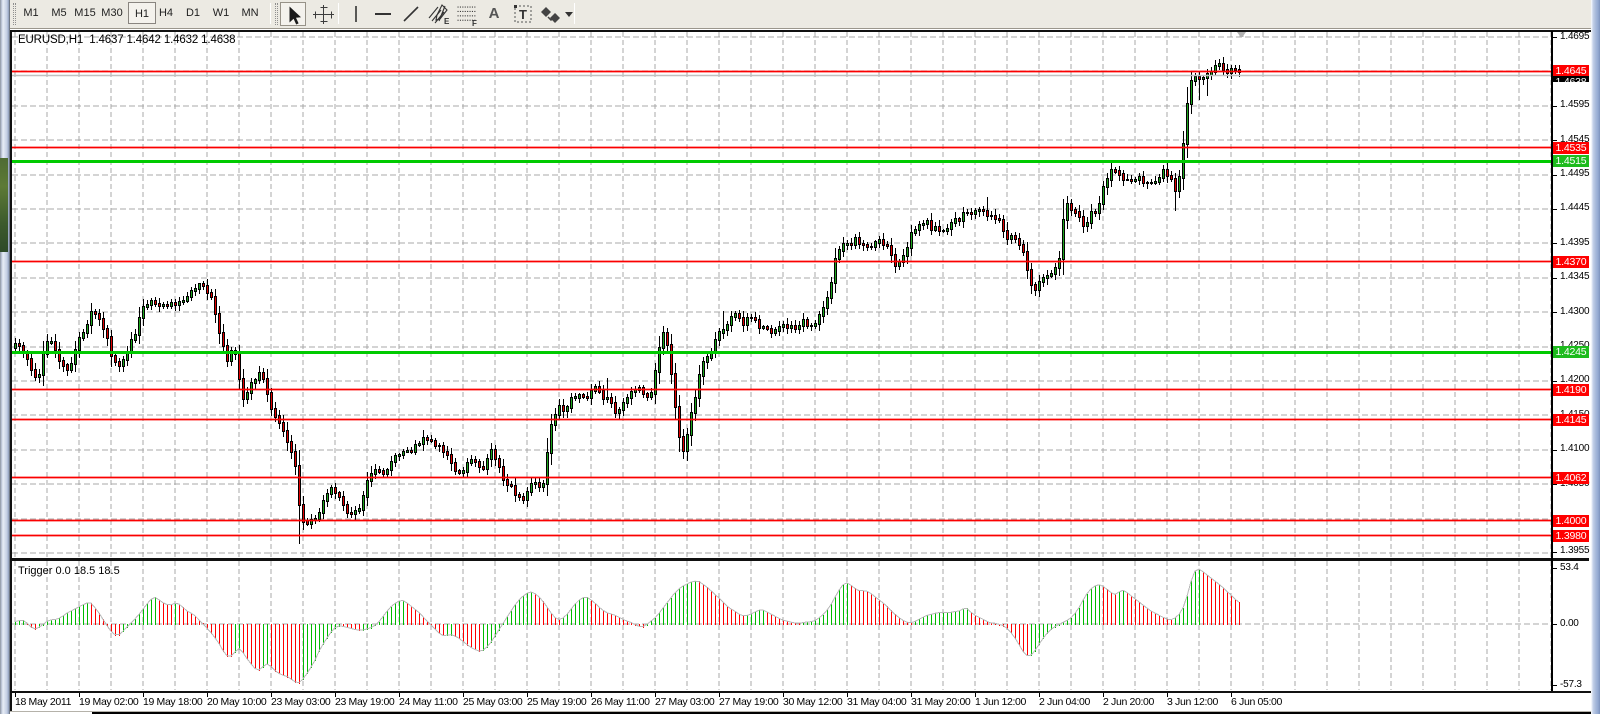 The width and height of the screenshot is (1600, 714). What do you see at coordinates (447, 21) in the screenshot?
I see `svg-text: E` at bounding box center [447, 21].